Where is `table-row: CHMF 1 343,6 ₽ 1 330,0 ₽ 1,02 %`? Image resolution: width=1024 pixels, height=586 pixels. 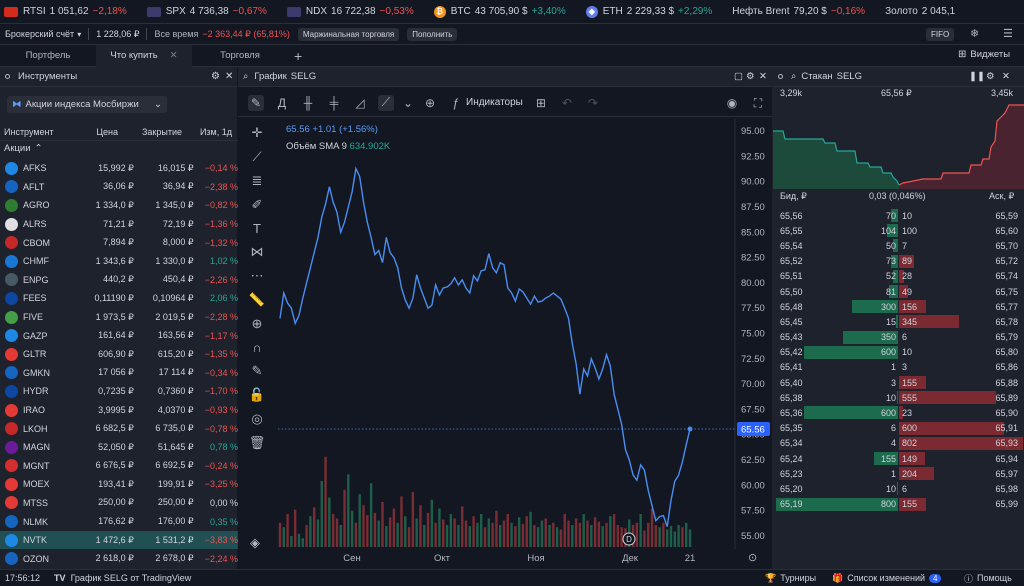
table-row: CHMF 1 343,6 ₽ 1 330,0 ₽ 1,02 % is located at coordinates (119, 261).